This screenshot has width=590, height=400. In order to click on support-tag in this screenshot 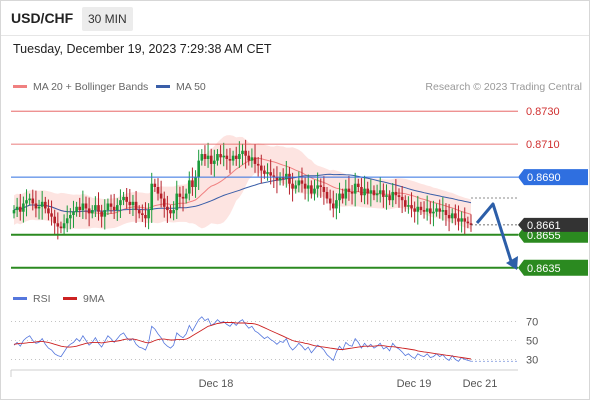, I will do `click(553, 267)`.